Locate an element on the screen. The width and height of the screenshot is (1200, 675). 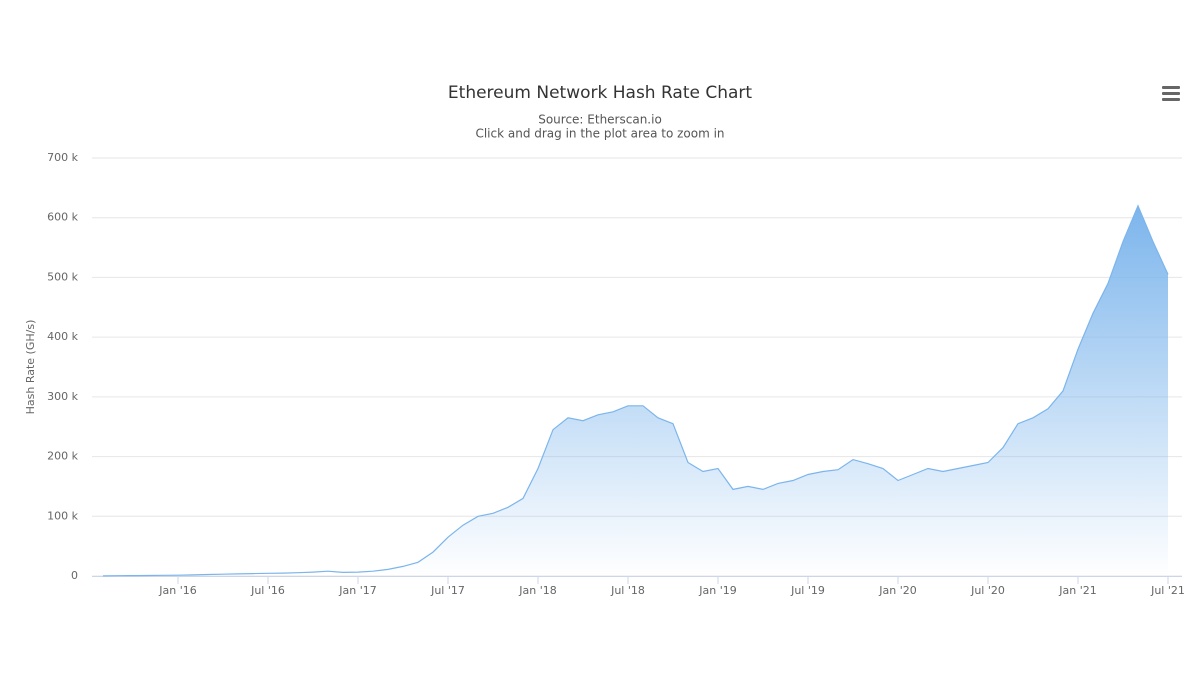
x-tick-label: Jan '16 is located at coordinates (177, 590).